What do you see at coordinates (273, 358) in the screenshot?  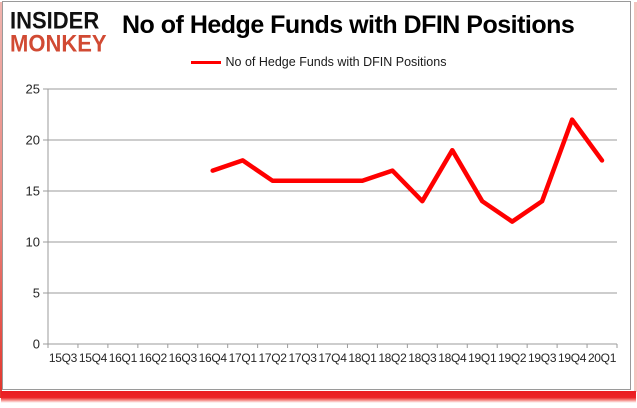 I see `x-axis-label: 17Q2` at bounding box center [273, 358].